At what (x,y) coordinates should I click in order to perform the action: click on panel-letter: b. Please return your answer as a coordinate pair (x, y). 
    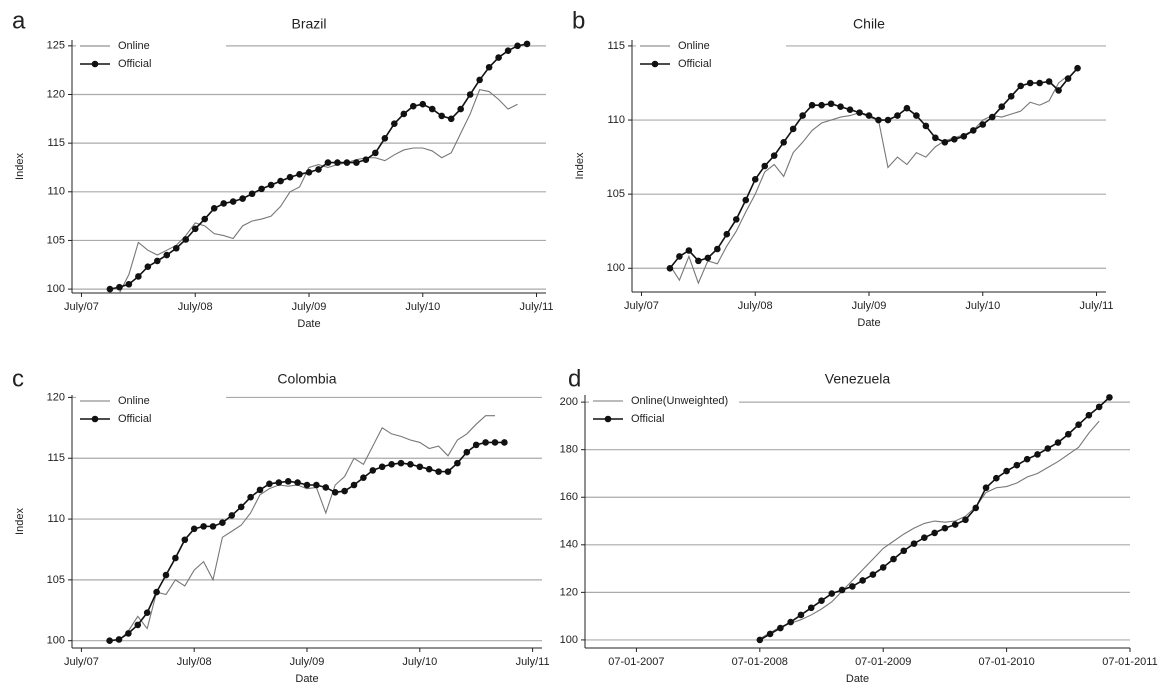
    Looking at the image, I should click on (578, 20).